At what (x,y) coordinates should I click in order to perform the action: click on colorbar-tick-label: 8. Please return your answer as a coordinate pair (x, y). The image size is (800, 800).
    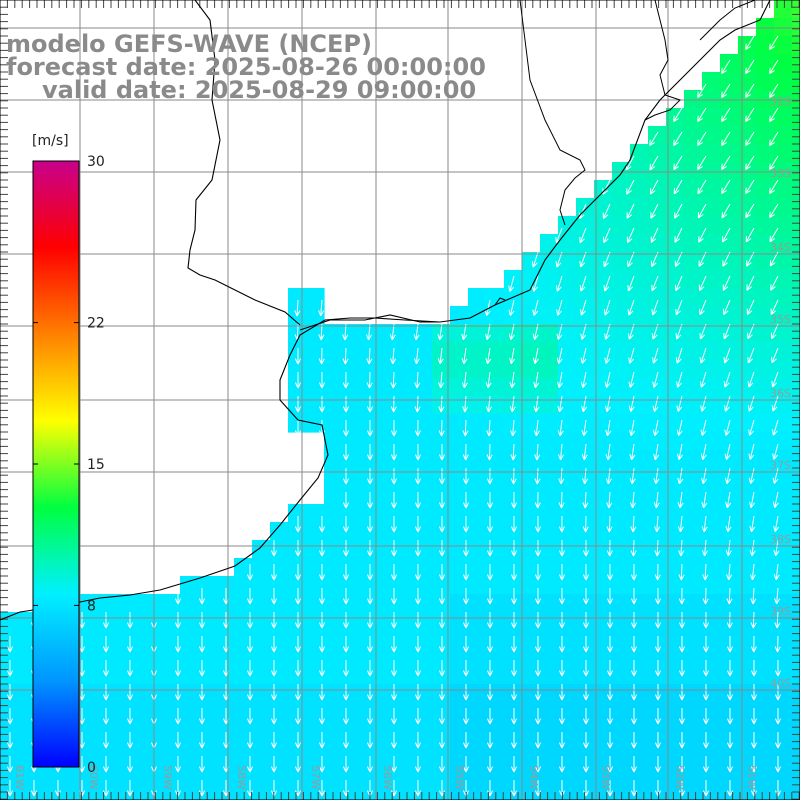
    Looking at the image, I should click on (91, 606).